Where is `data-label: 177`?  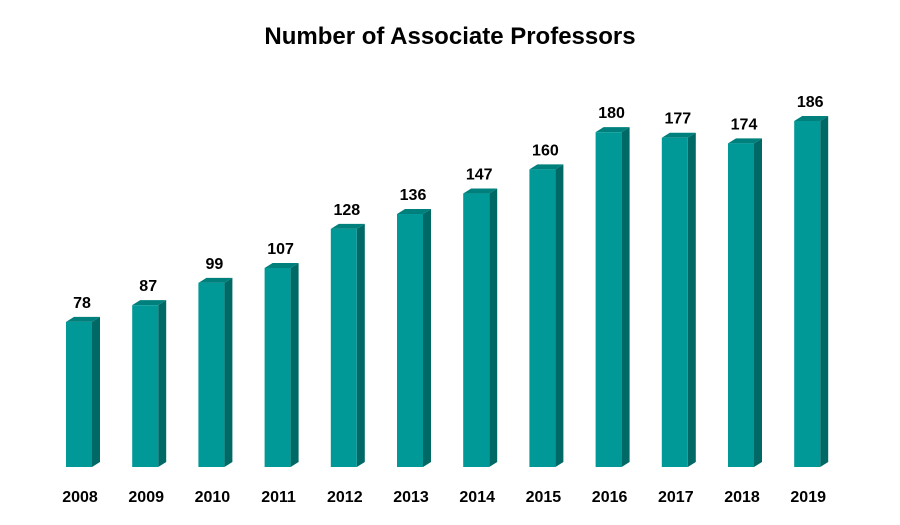
data-label: 177 is located at coordinates (677, 119).